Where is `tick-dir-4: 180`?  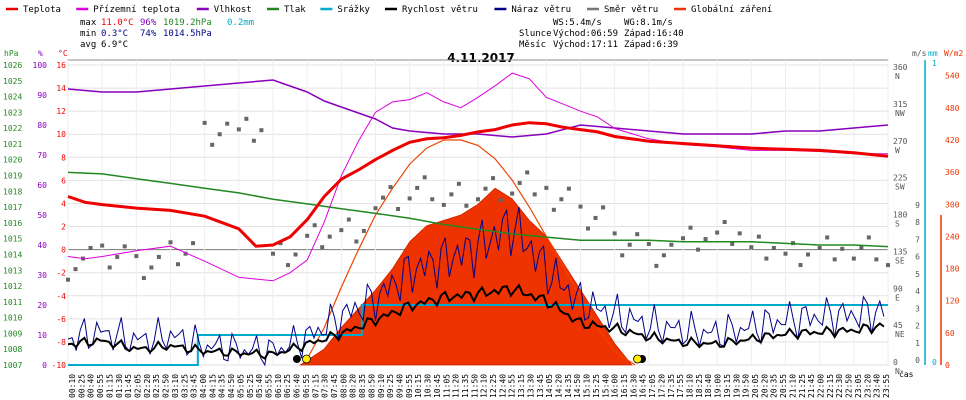 tick-dir-4: 180 is located at coordinates (900, 215).